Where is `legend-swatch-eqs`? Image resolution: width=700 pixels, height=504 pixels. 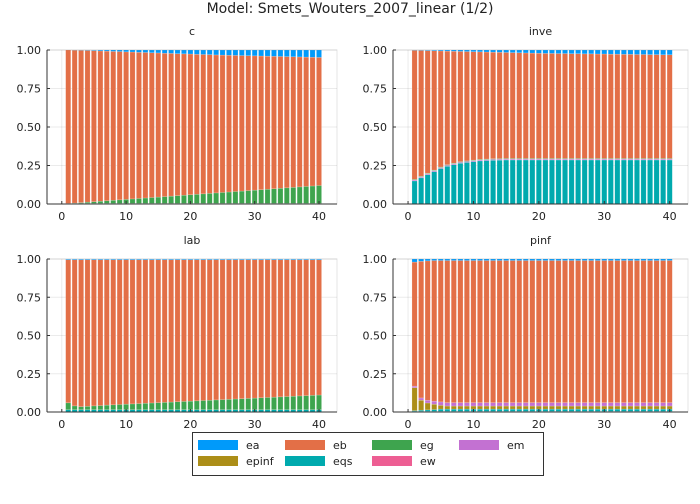
legend-swatch-eqs is located at coordinates (305, 461).